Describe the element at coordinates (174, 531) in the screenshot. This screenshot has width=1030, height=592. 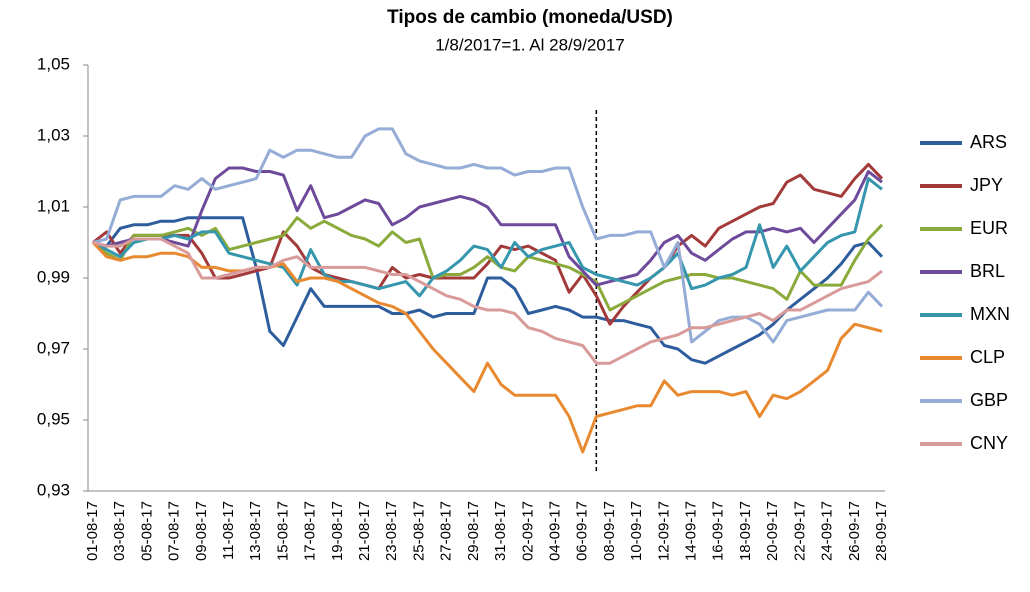
I see `x-tick-label: 07-08-17` at that location.